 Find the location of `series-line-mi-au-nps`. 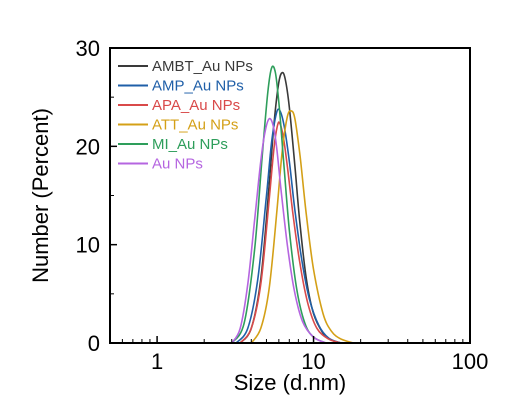

series-line-mi-au-nps is located at coordinates (279, 204).